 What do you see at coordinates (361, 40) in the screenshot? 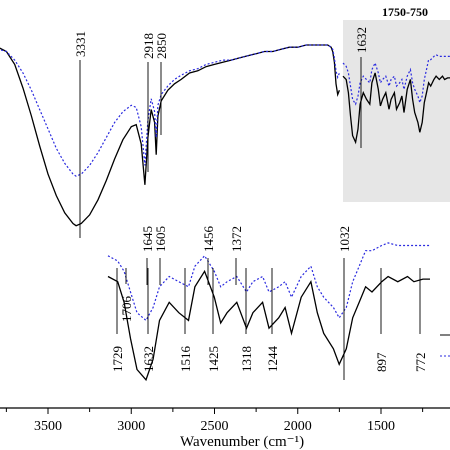
I see `peak-label-inset: 1632` at bounding box center [361, 40].